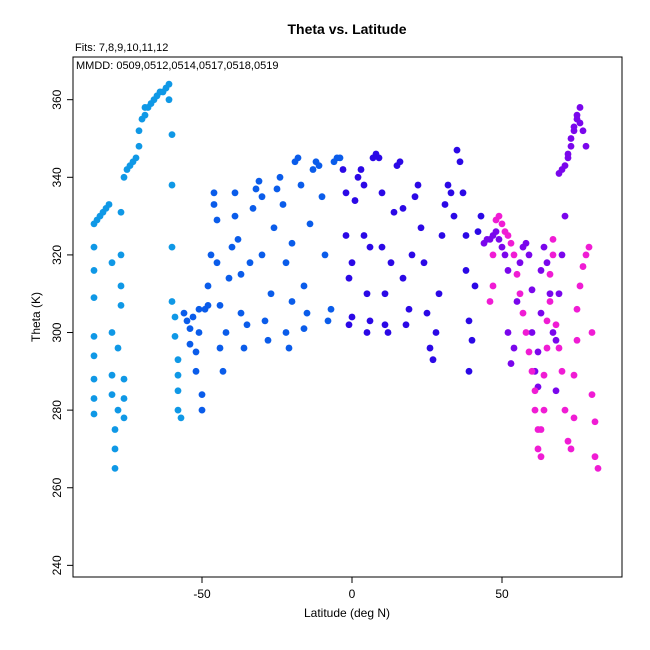 This screenshot has width=650, height=650. I want to click on y-axis-ticks: 240 260 280 300 320 340 360, so click(61, 332).